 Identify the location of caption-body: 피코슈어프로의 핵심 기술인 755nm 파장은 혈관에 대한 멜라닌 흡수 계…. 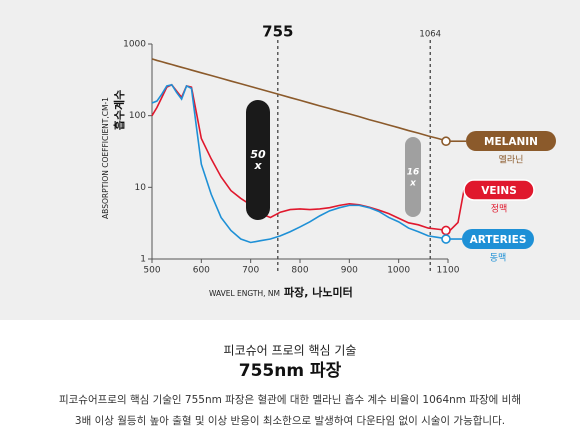
(290, 399).